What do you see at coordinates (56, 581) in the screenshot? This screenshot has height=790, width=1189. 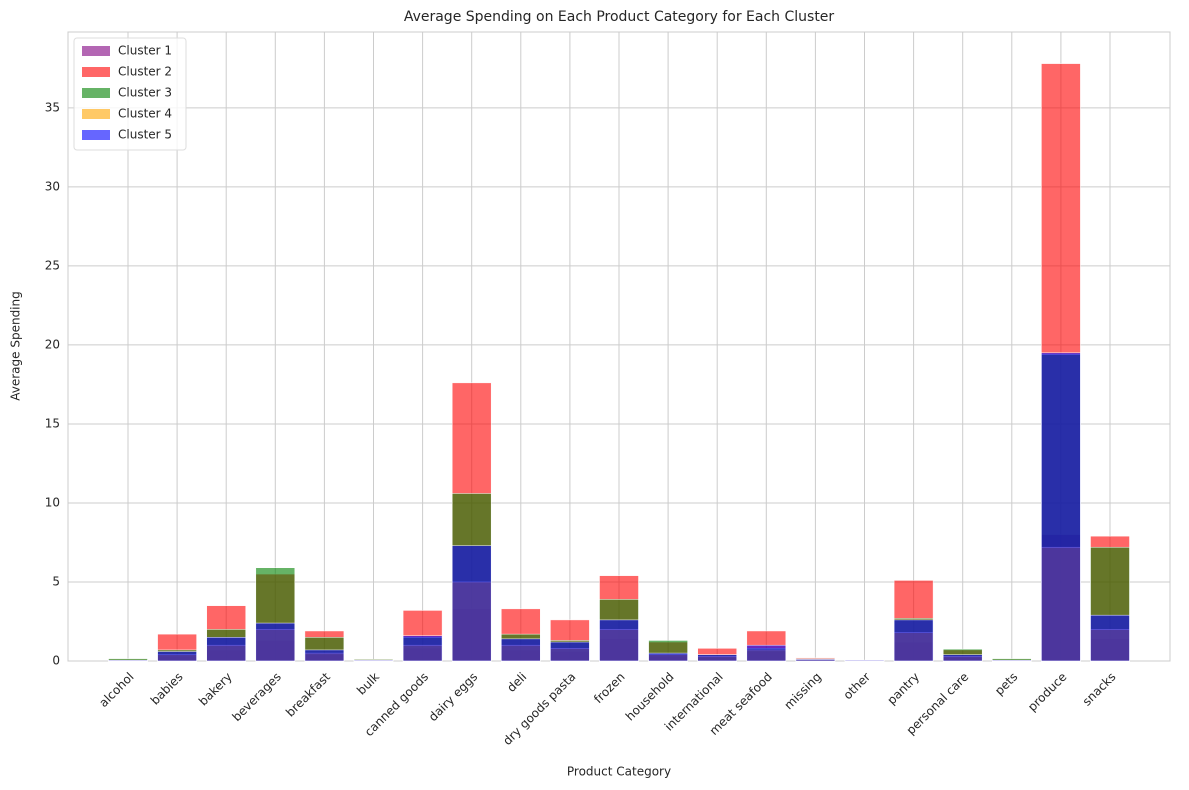 I see `y-tick-label: 5` at bounding box center [56, 581].